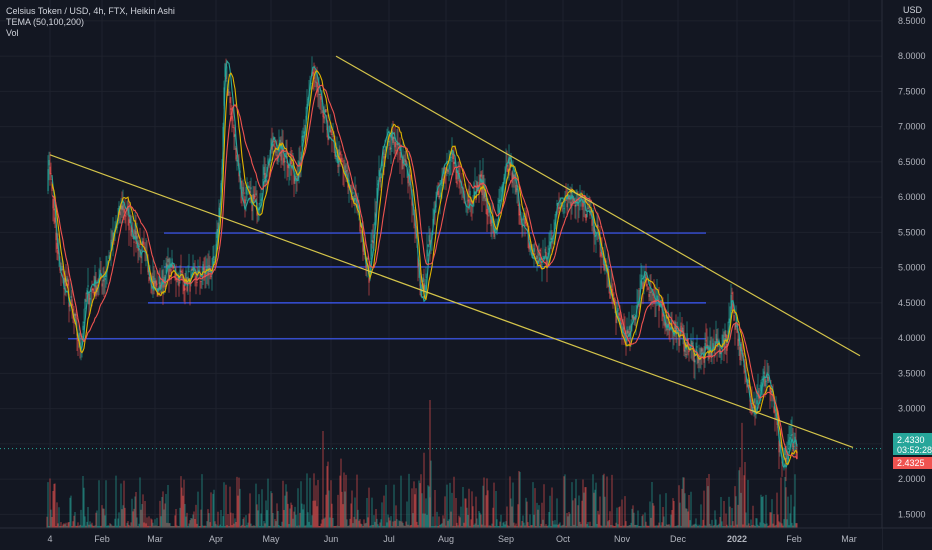 This screenshot has height=550, width=932. What do you see at coordinates (912, 10) in the screenshot?
I see `currency-label: USD` at bounding box center [912, 10].